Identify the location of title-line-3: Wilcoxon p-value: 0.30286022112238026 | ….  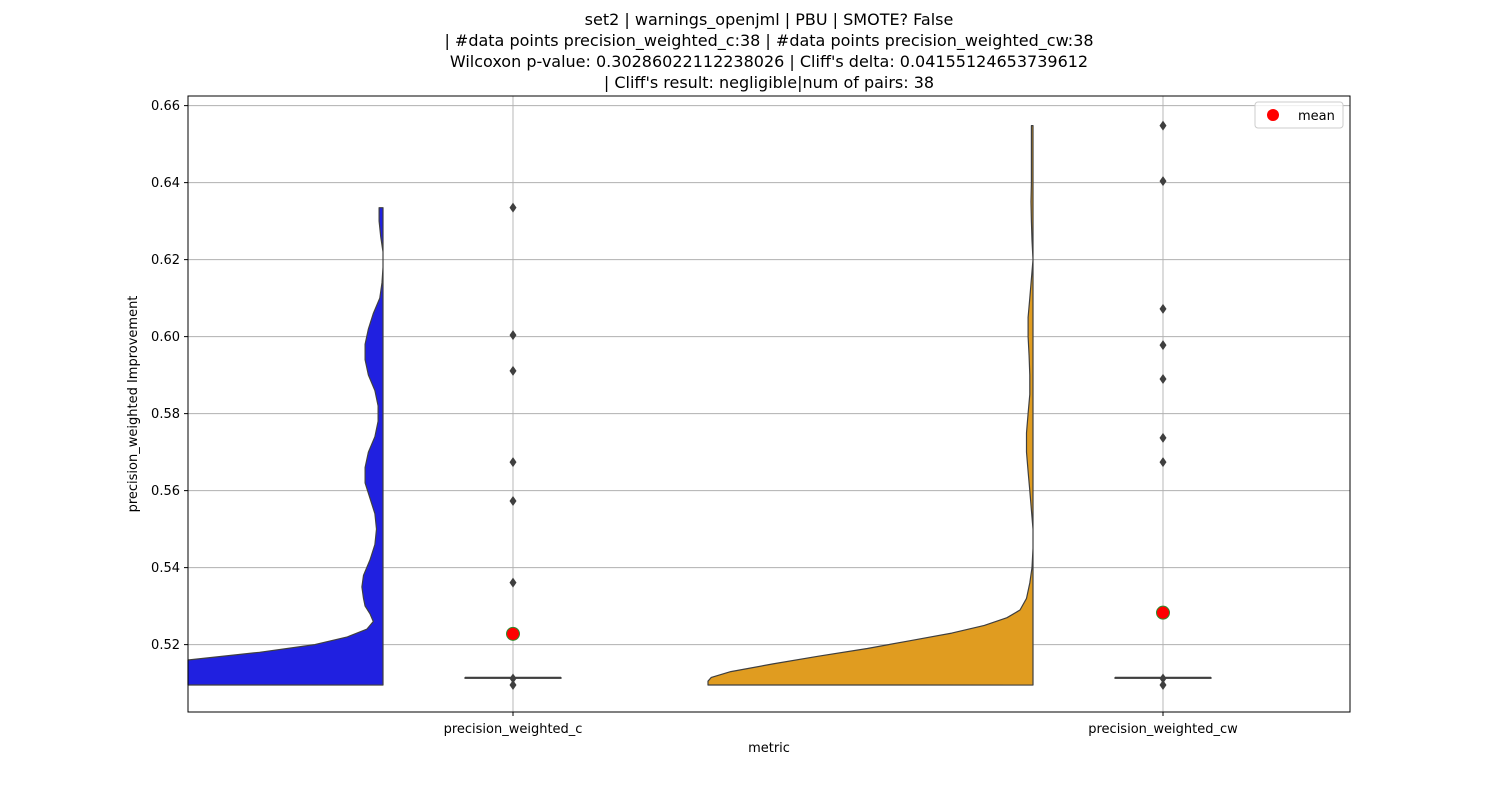
(769, 61).